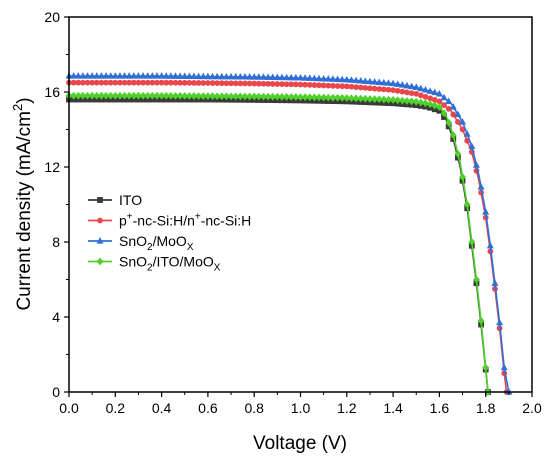 The image size is (550, 463). Describe the element at coordinates (300, 443) in the screenshot. I see `x-axis-title: Voltage (V)` at that location.